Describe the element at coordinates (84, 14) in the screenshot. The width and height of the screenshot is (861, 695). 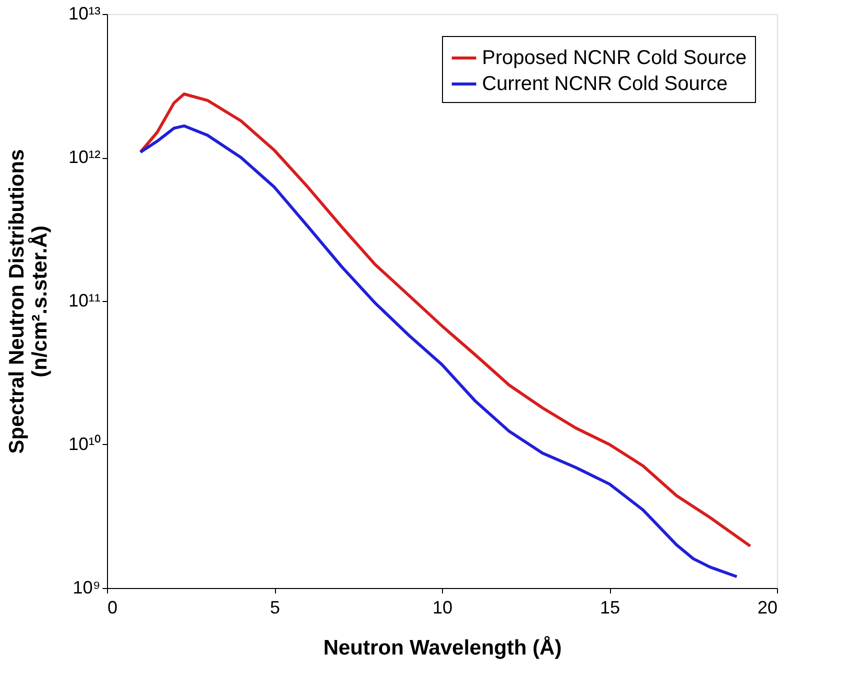
I see `y-tick-label: 10¹³` at that location.